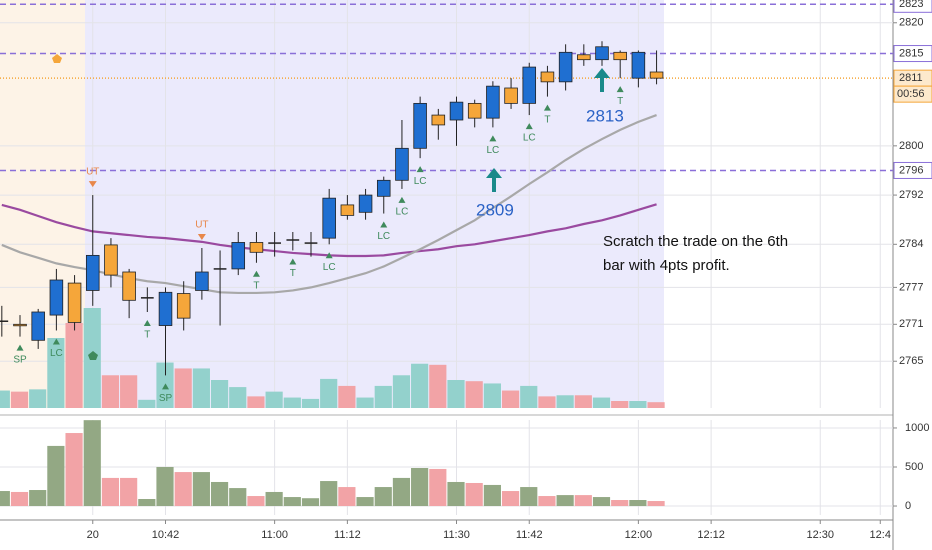 The image size is (932, 550). What do you see at coordinates (166, 398) in the screenshot?
I see `signal-label: SP` at bounding box center [166, 398].